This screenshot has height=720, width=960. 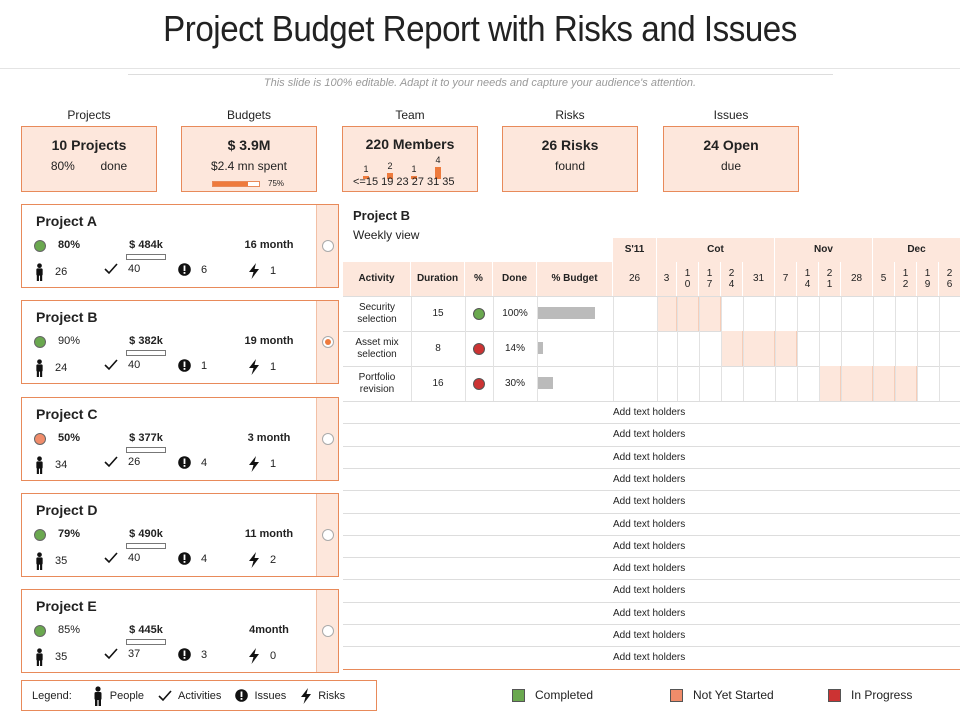 What do you see at coordinates (808, 279) in the screenshot?
I see `week-header: 1 4` at bounding box center [808, 279].